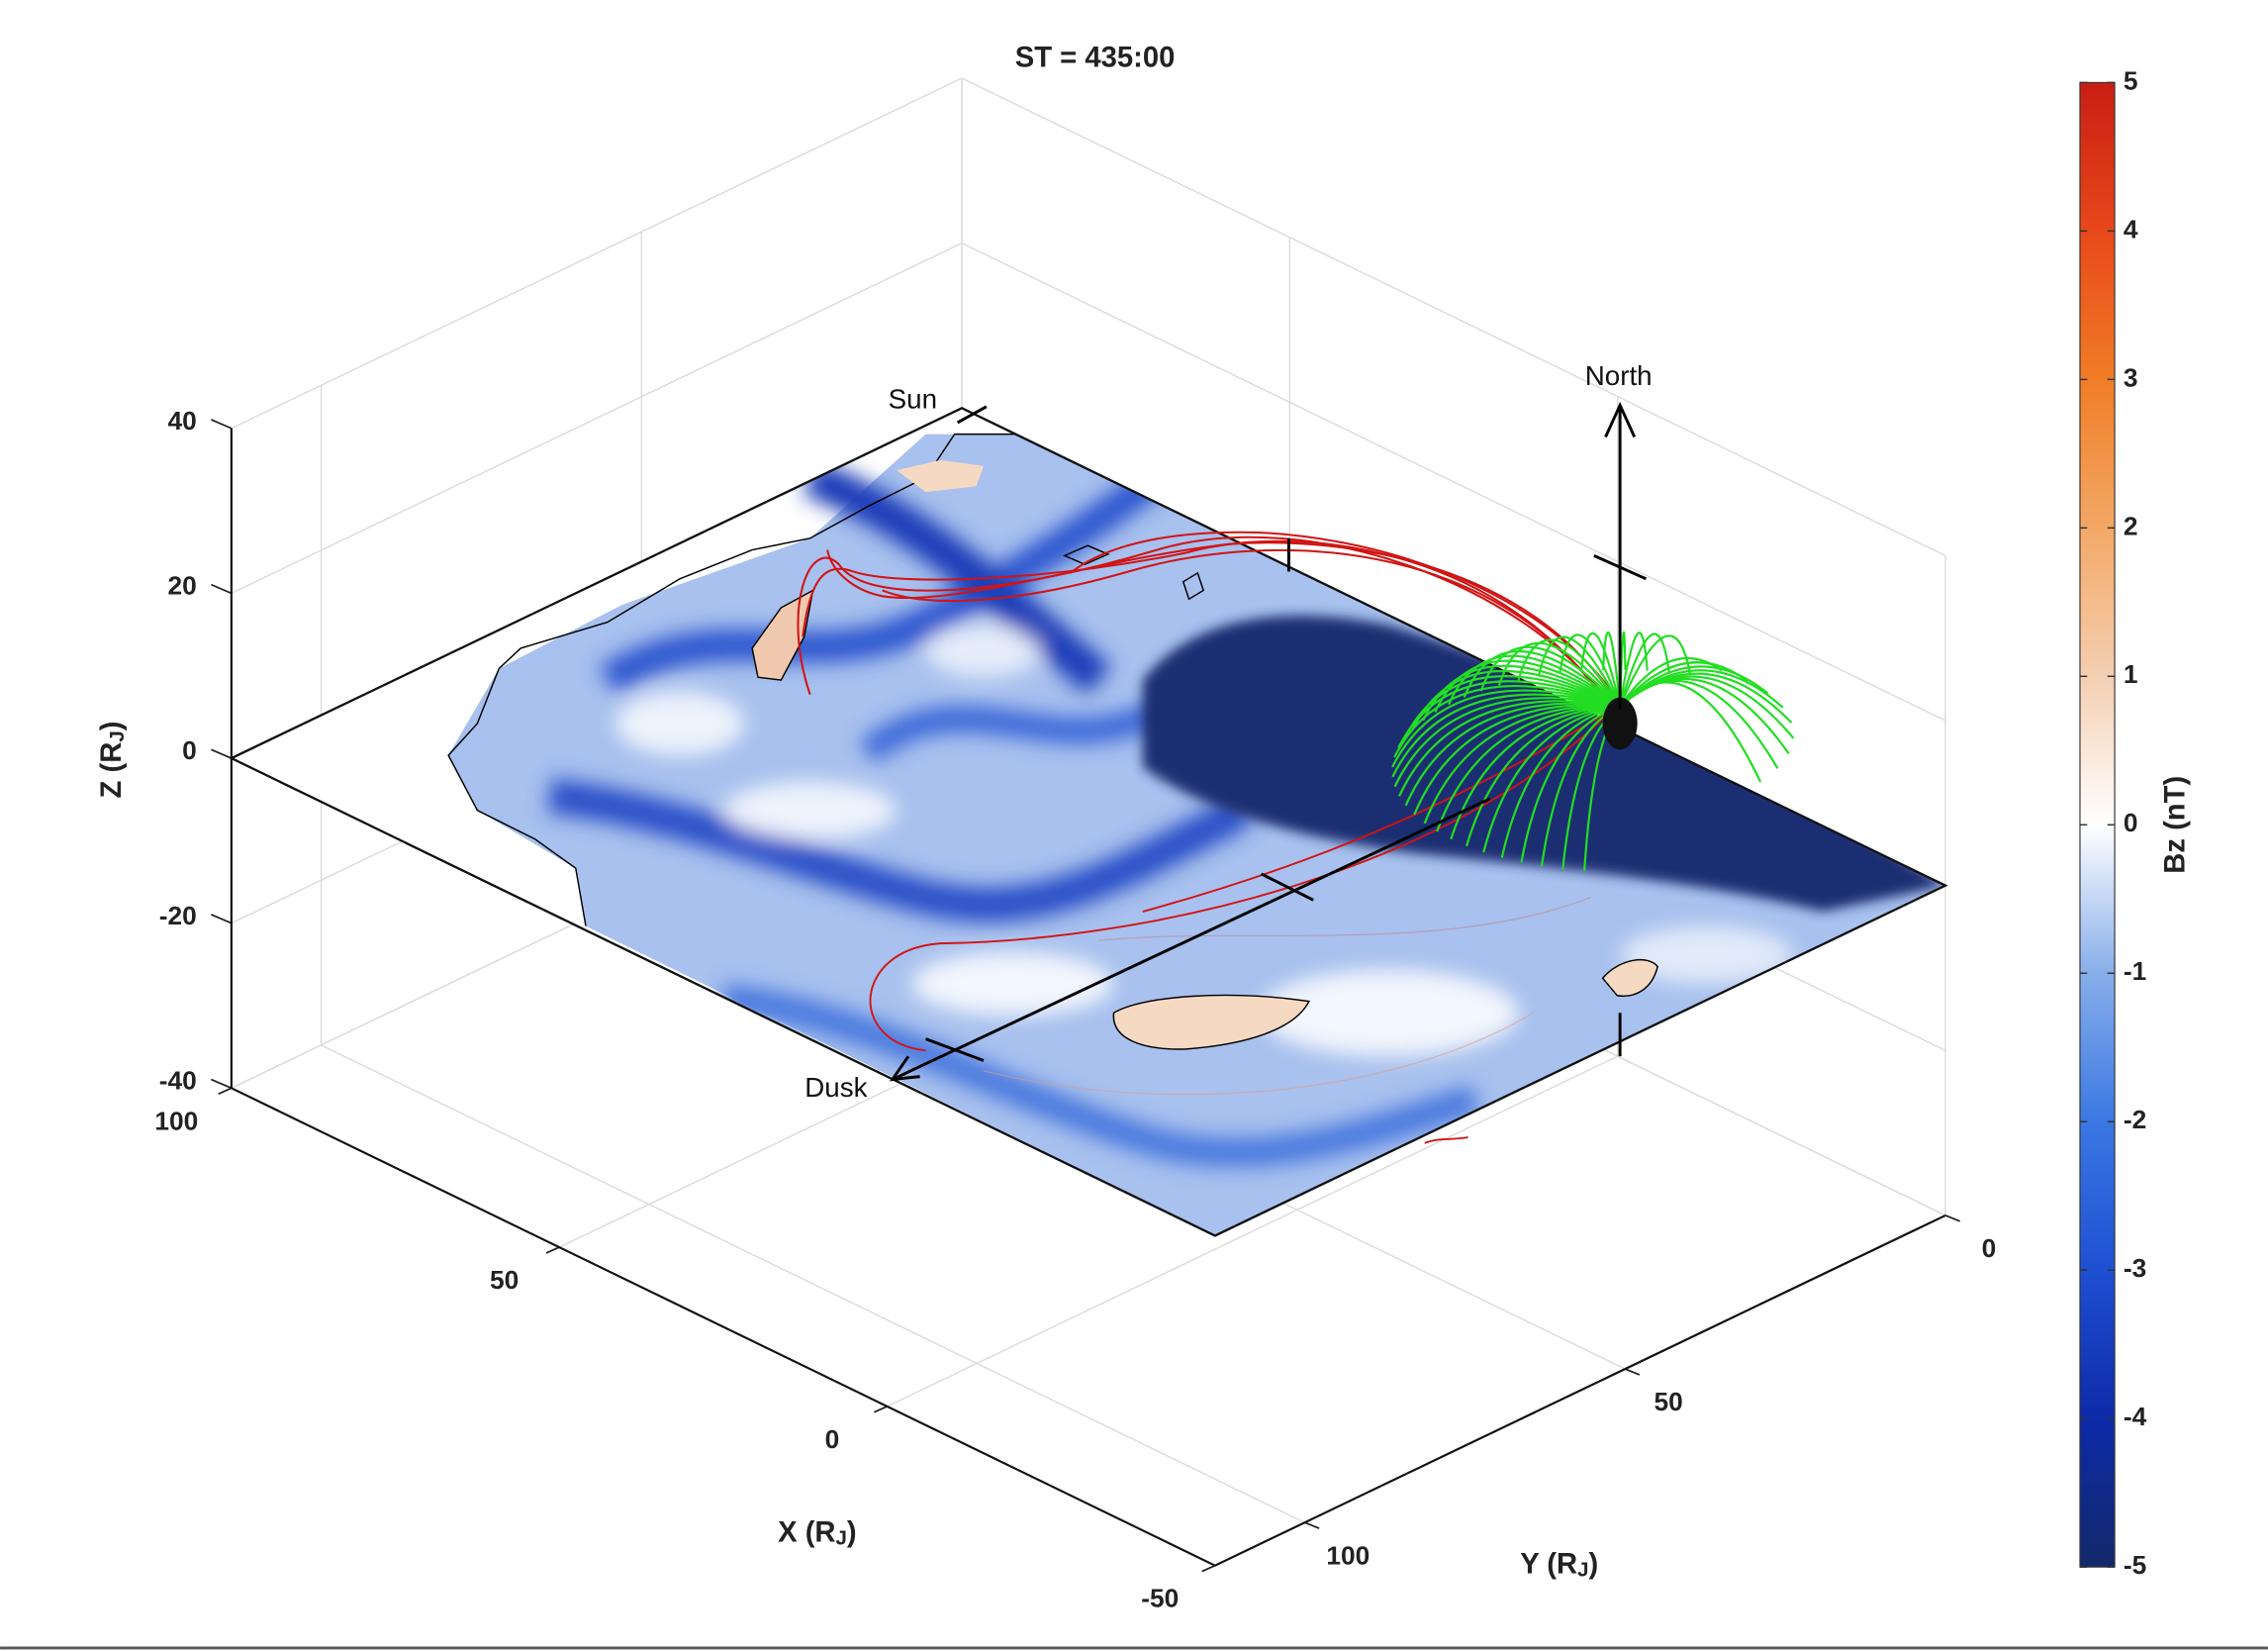 Image resolution: width=2268 pixels, height=1651 pixels. Describe the element at coordinates (176, 1120) in the screenshot. I see `x-tick-label: 100` at that location.